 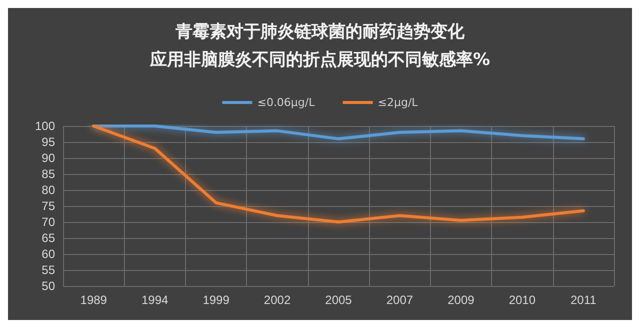 What do you see at coordinates (338, 132) in the screenshot?
I see `line-series` at bounding box center [338, 132].